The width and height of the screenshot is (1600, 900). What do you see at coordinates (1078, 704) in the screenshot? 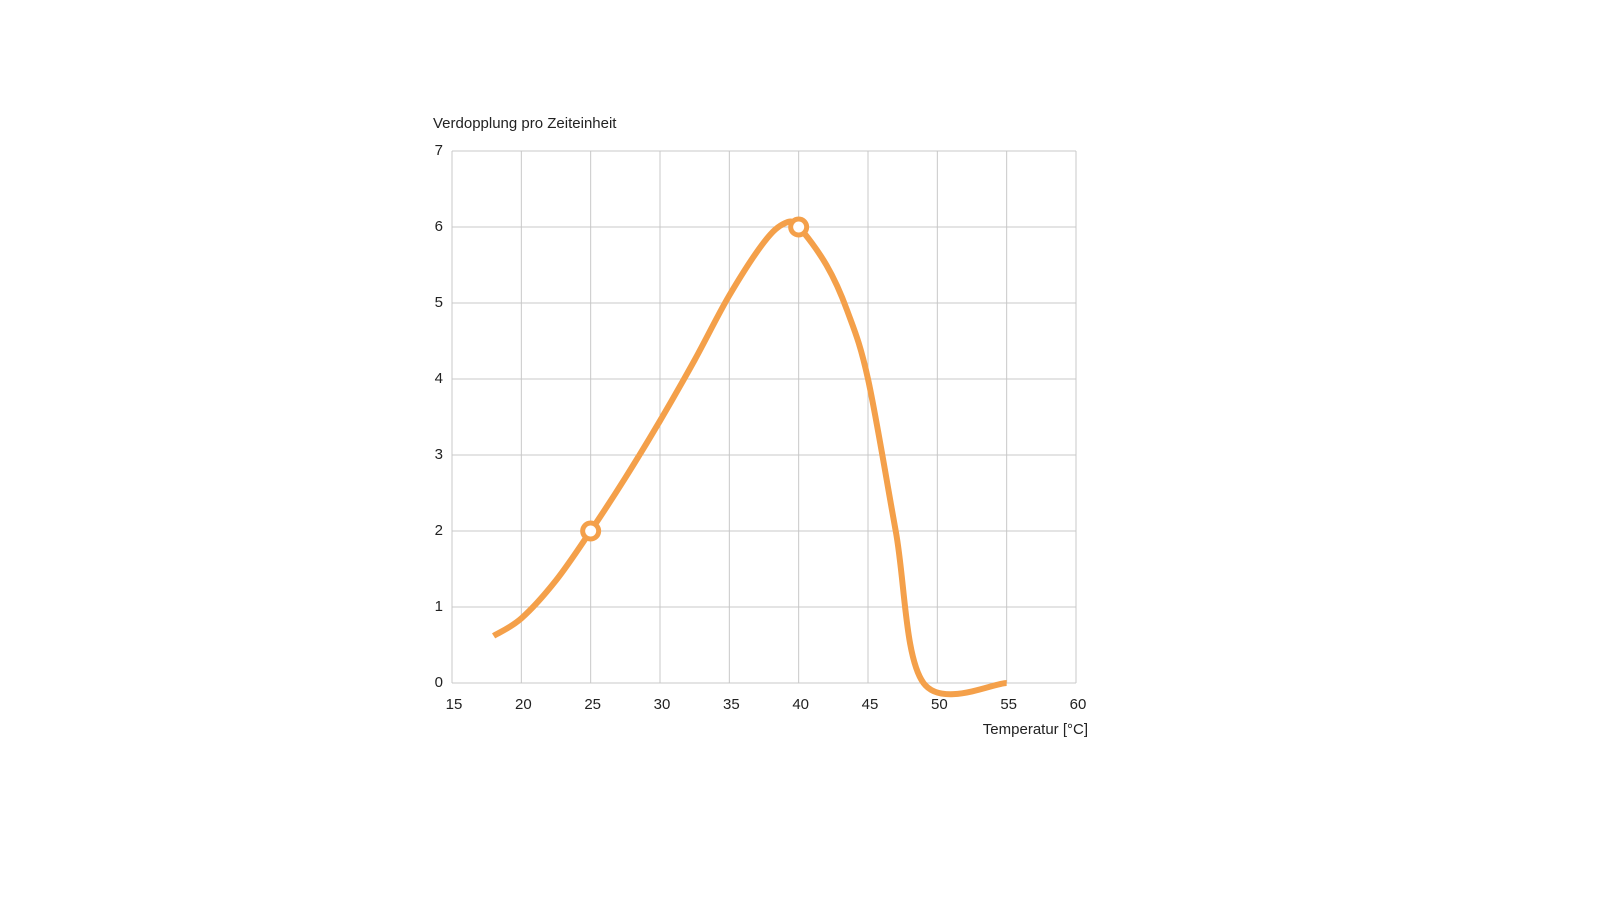
I see `x-tick-label: 60` at bounding box center [1078, 704].